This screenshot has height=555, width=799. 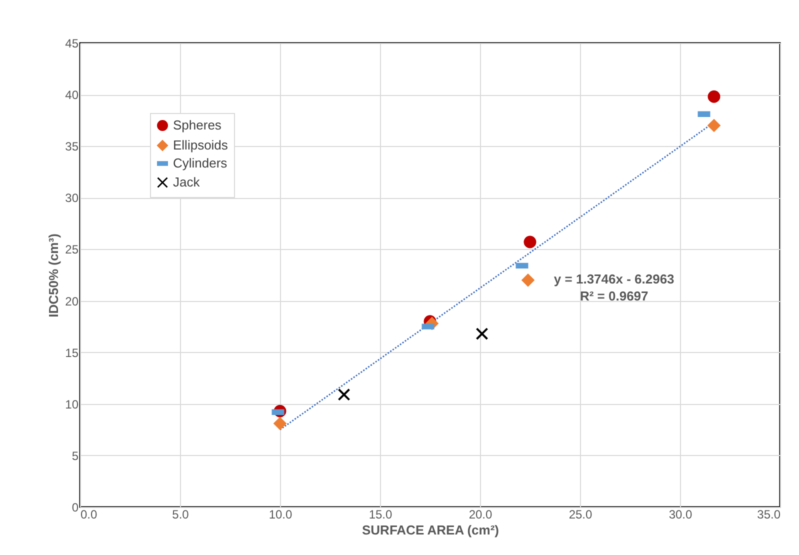 I want to click on annotation: y = 1.3746x - 6.2963, so click(x=614, y=279).